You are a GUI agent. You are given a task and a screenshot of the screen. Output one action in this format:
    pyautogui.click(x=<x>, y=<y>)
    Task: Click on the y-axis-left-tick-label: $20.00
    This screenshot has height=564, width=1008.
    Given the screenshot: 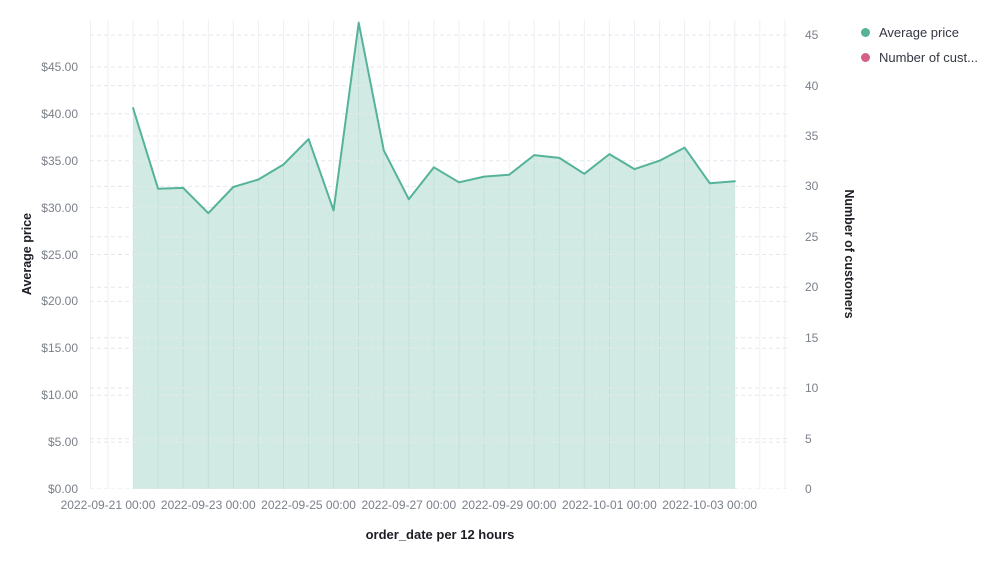 What is the action you would take?
    pyautogui.click(x=59, y=301)
    